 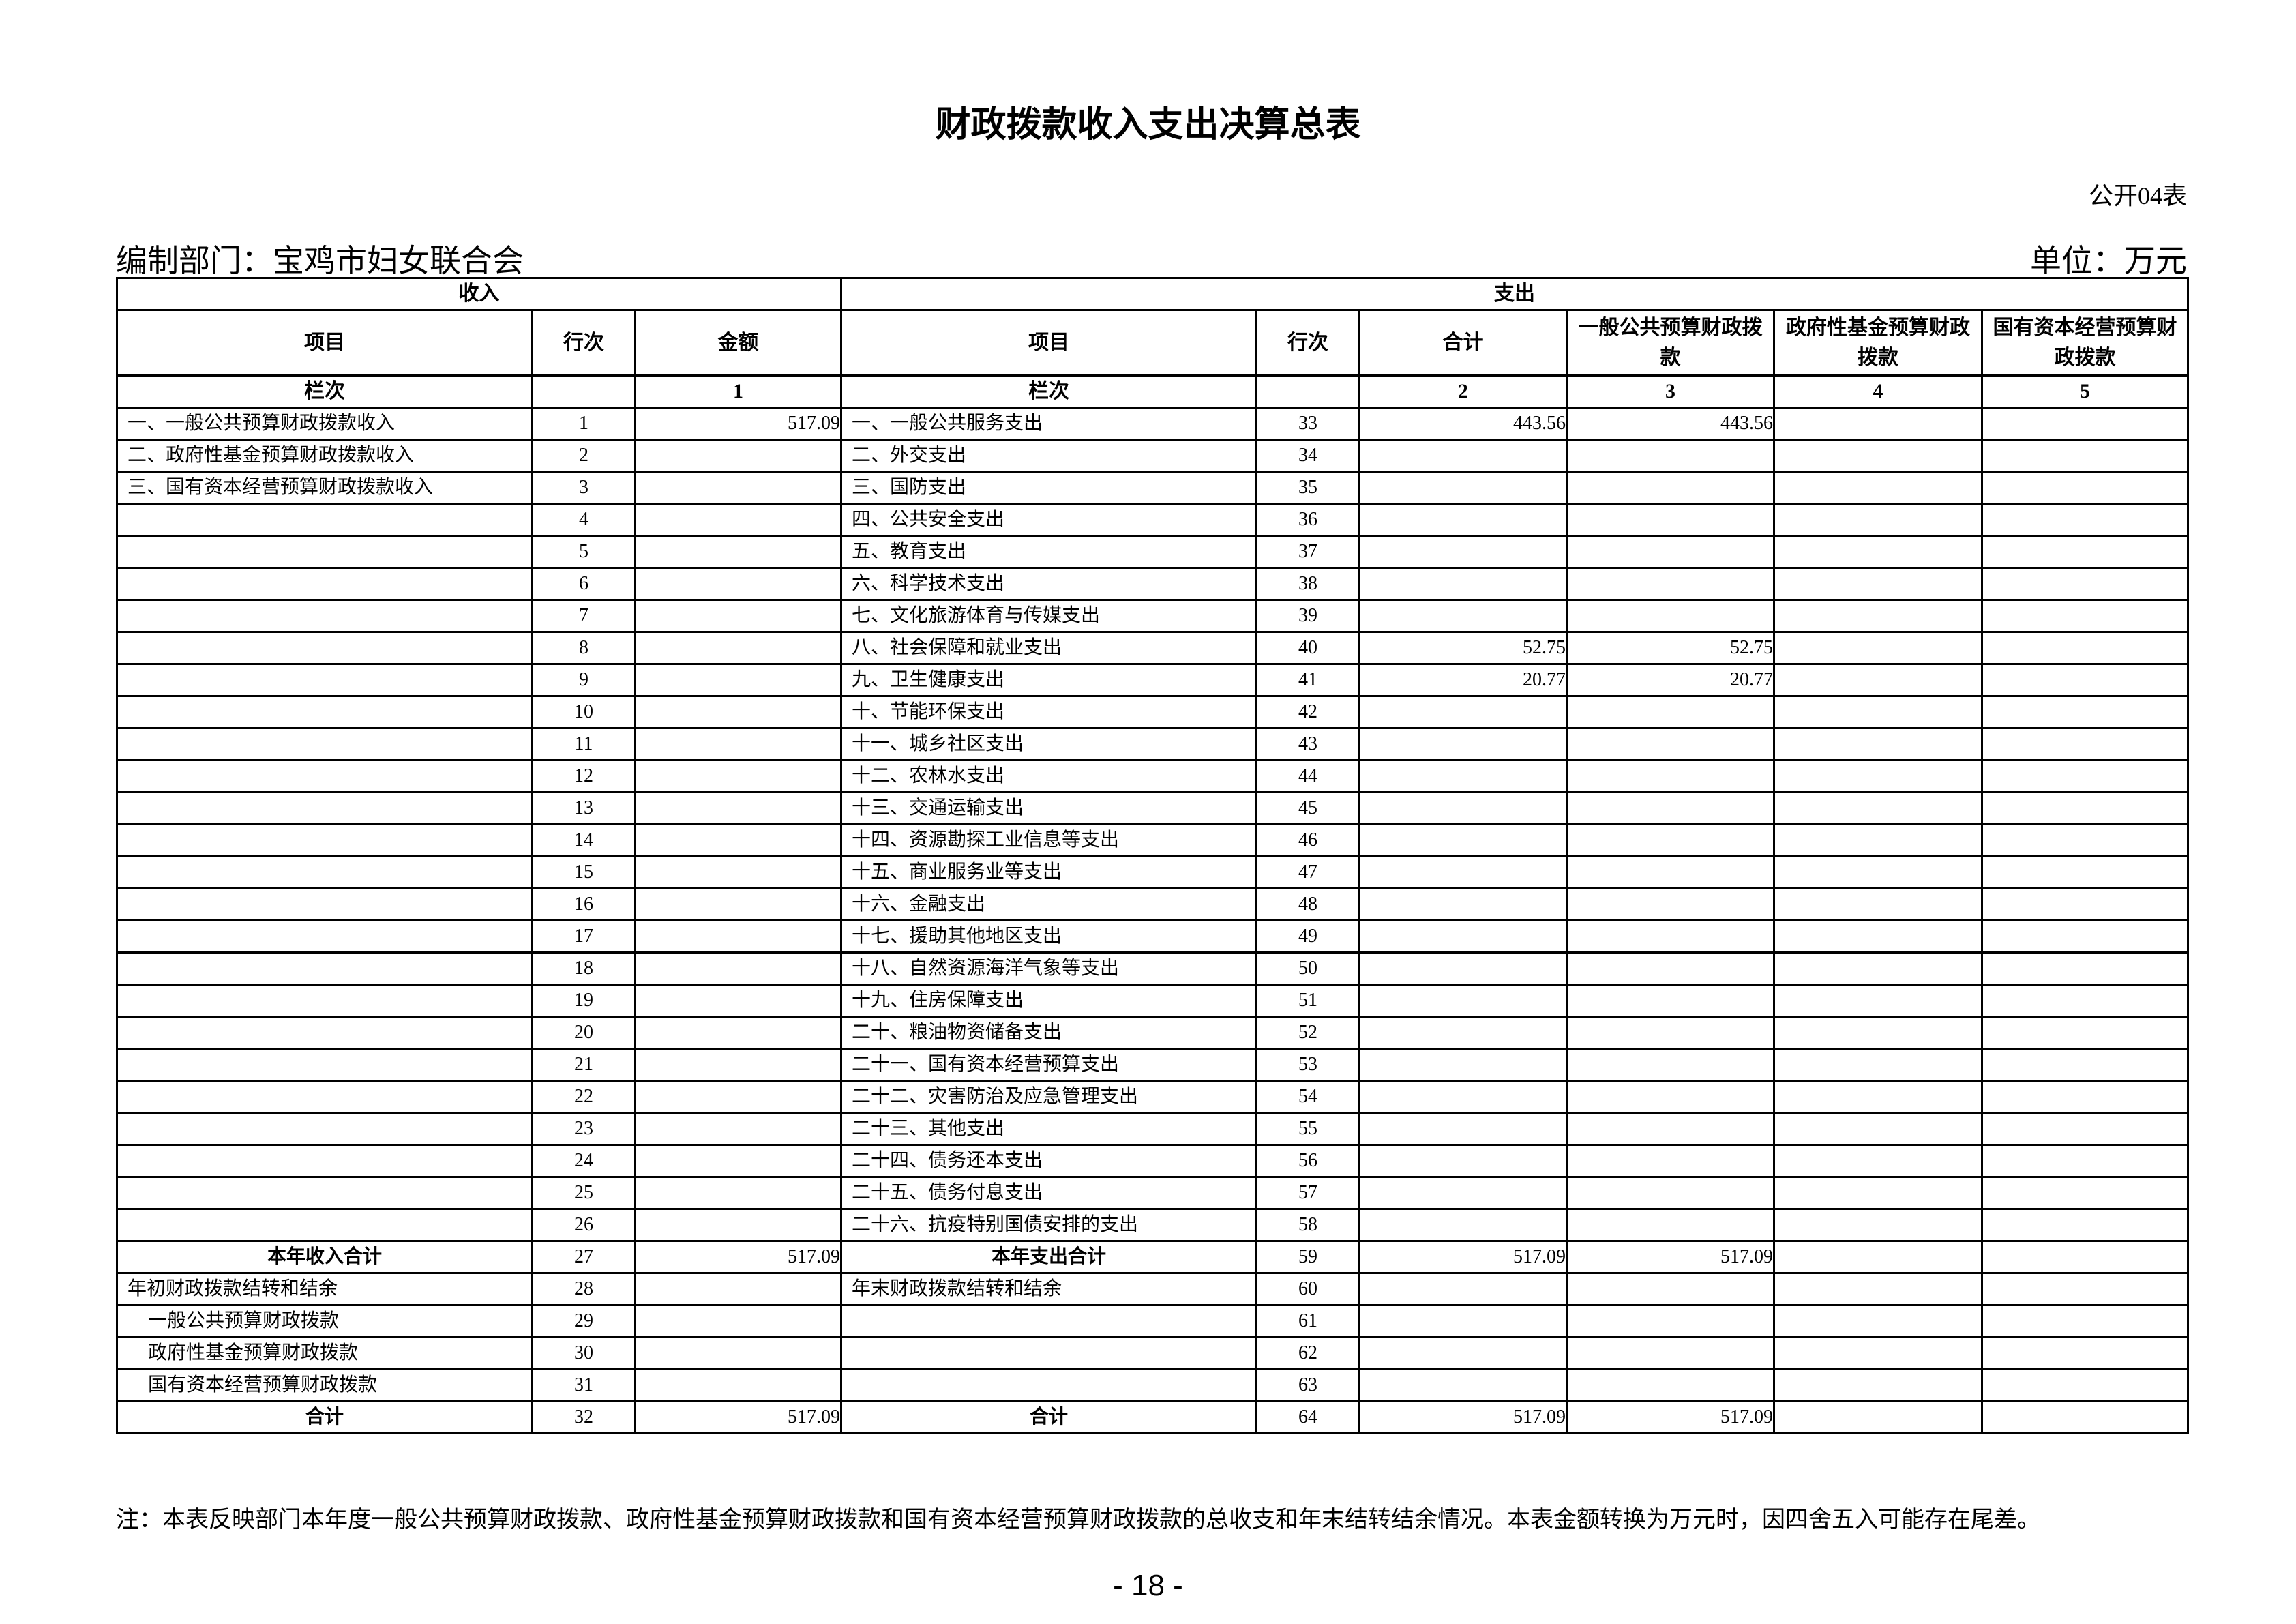 What do you see at coordinates (583, 1289) in the screenshot?
I see `income-line-no-cell: 28` at bounding box center [583, 1289].